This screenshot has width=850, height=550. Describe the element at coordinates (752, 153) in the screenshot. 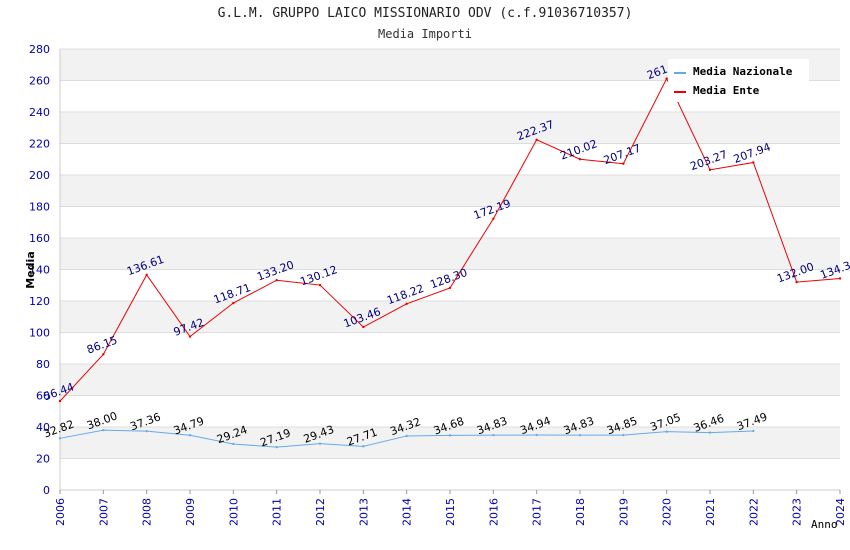

I see `data-label: 207.94` at that location.